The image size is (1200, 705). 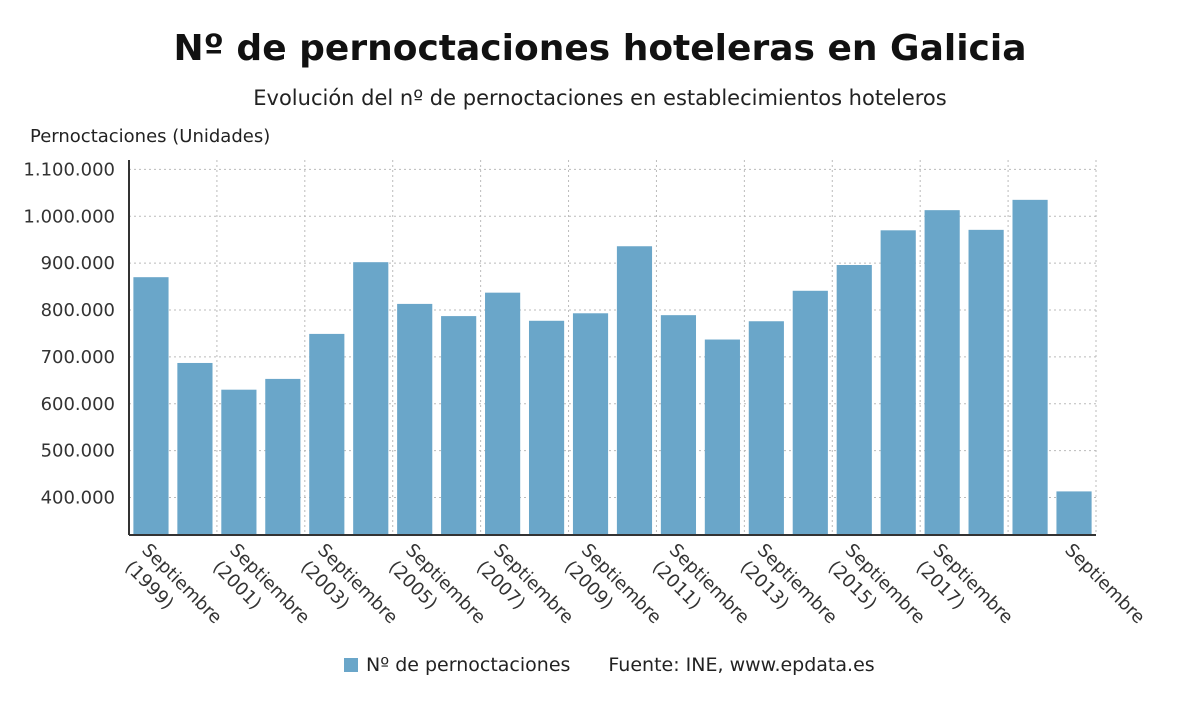 What do you see at coordinates (348, 592) in the screenshot?
I see `x-tick-label: Septiembre(2003)` at bounding box center [348, 592].